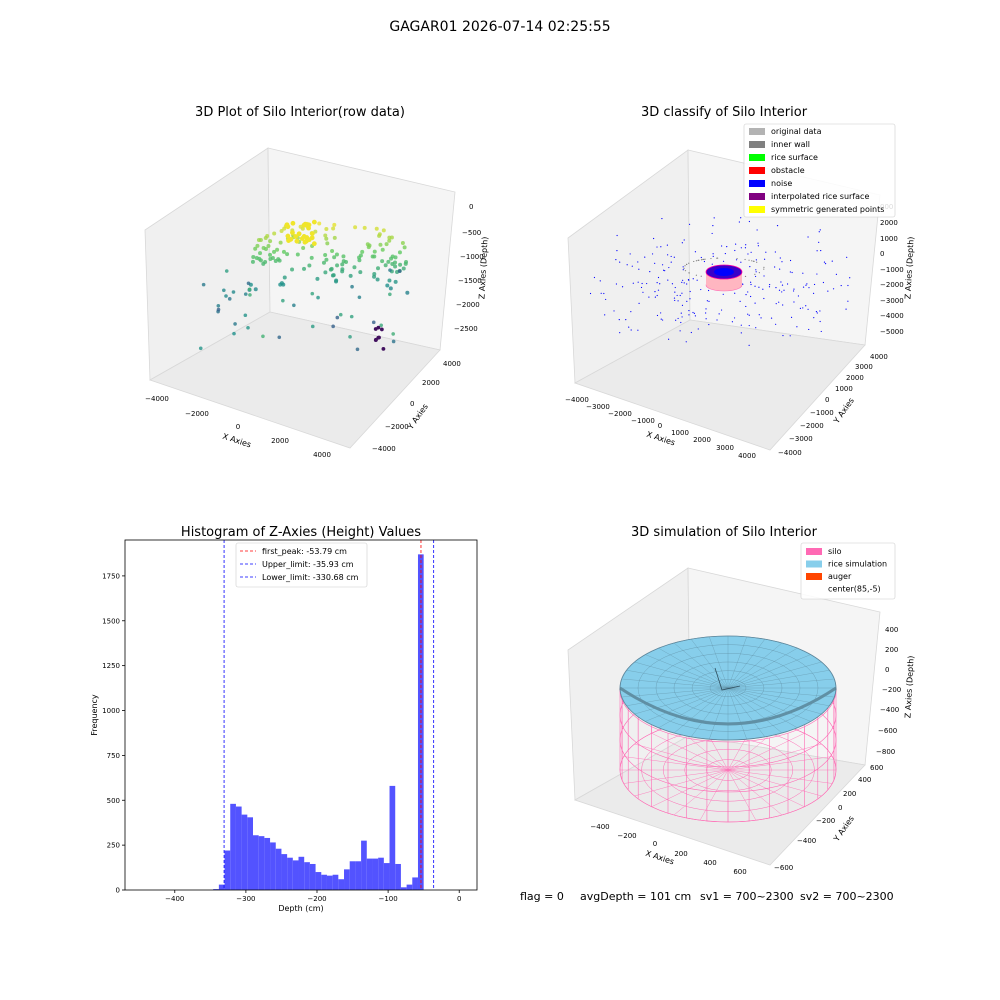 The image size is (1000, 1000). I want to click on legend-label: first_peak: -53.79 cm, so click(304, 551).